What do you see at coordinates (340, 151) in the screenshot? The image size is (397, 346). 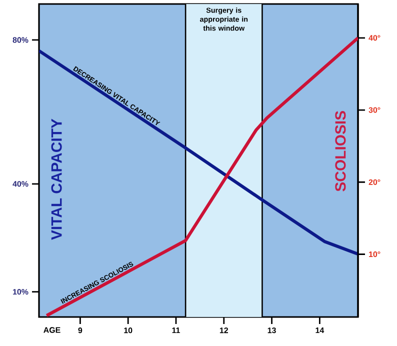 I see `y2-axis-title: SCOLIOSIS` at bounding box center [340, 151].